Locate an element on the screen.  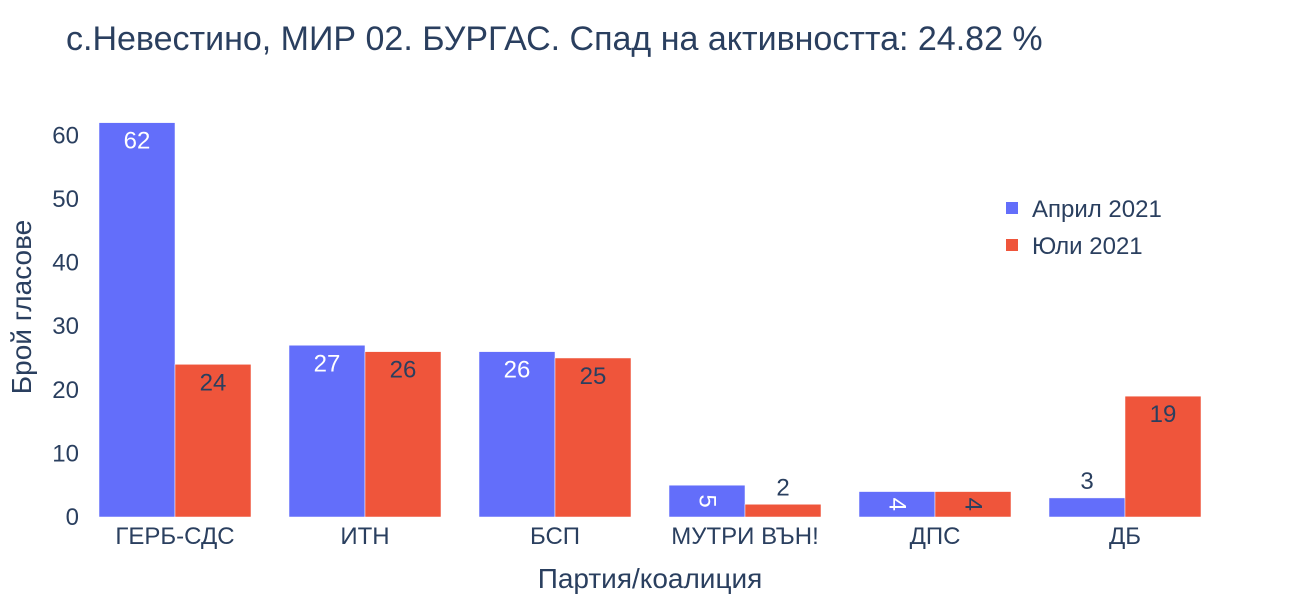
y-tick-label: 30 is located at coordinates (65, 326).